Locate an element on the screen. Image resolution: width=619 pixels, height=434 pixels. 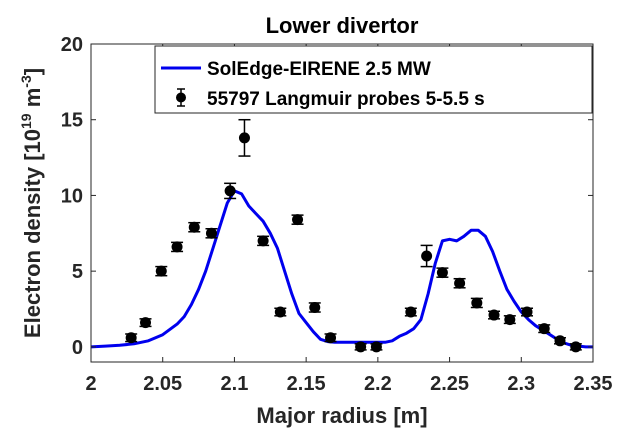
legend-marker-swatch is located at coordinates (181, 97).